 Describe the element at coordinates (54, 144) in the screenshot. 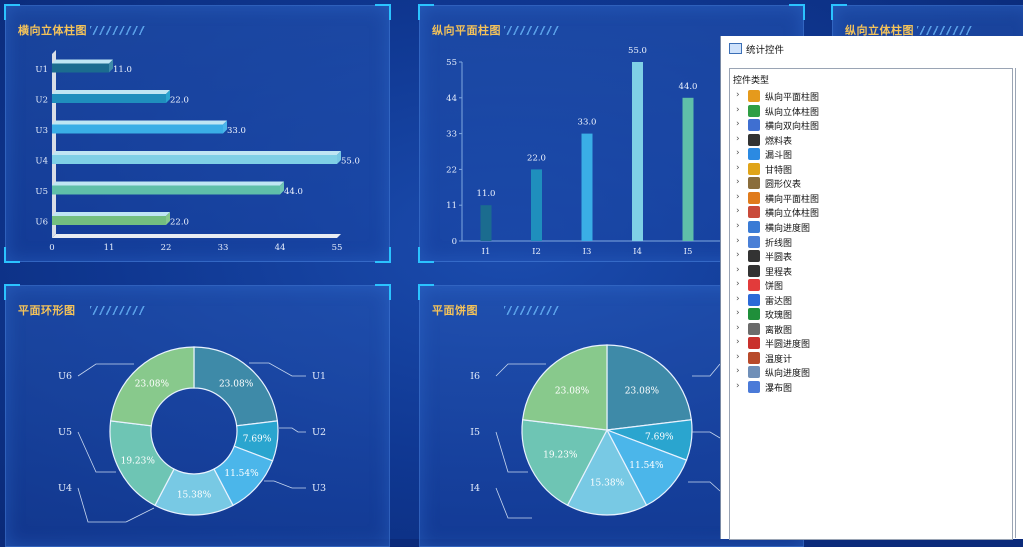

I see `axis-wall` at that location.